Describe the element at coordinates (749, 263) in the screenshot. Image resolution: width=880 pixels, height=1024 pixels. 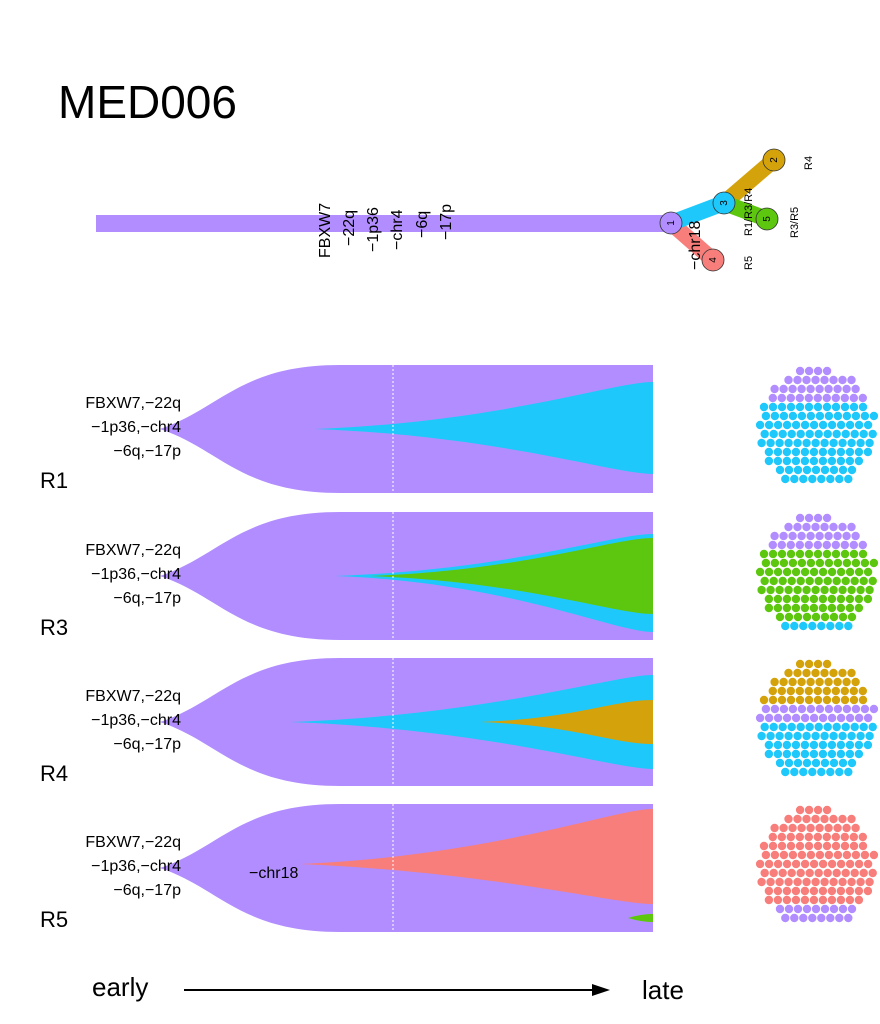
I see `region-label-node4: R5` at that location.